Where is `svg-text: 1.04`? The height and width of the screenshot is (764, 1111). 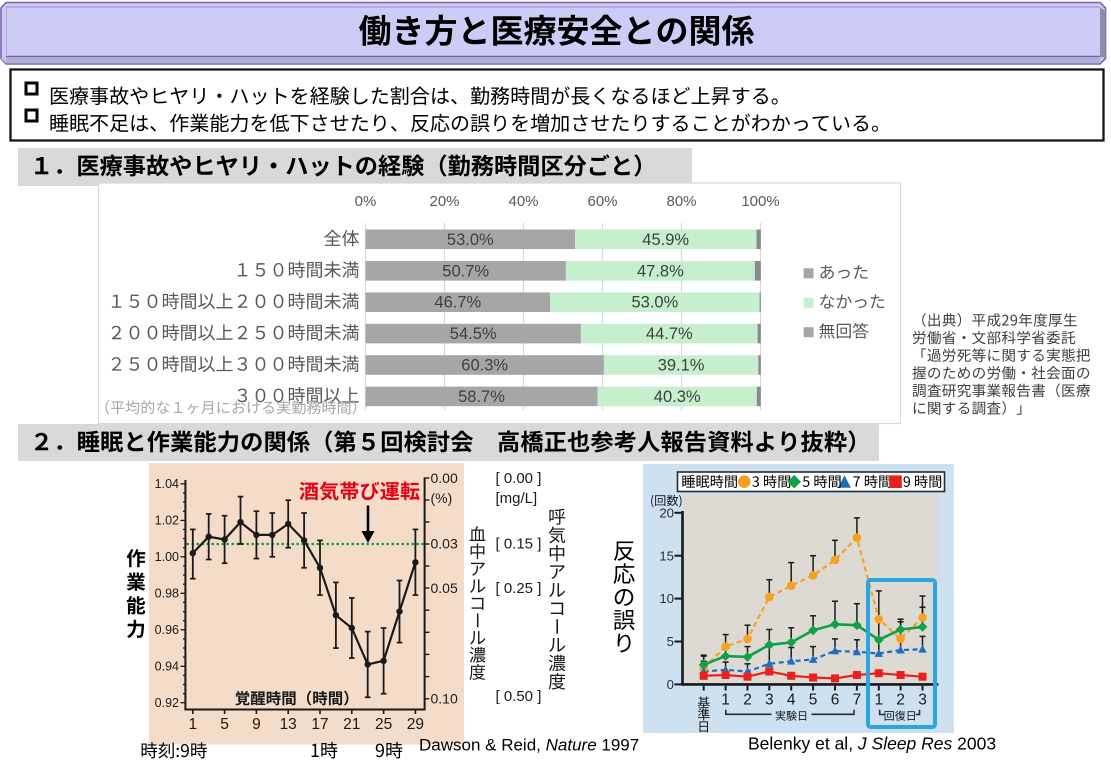 svg-text: 1.04 is located at coordinates (167, 484).